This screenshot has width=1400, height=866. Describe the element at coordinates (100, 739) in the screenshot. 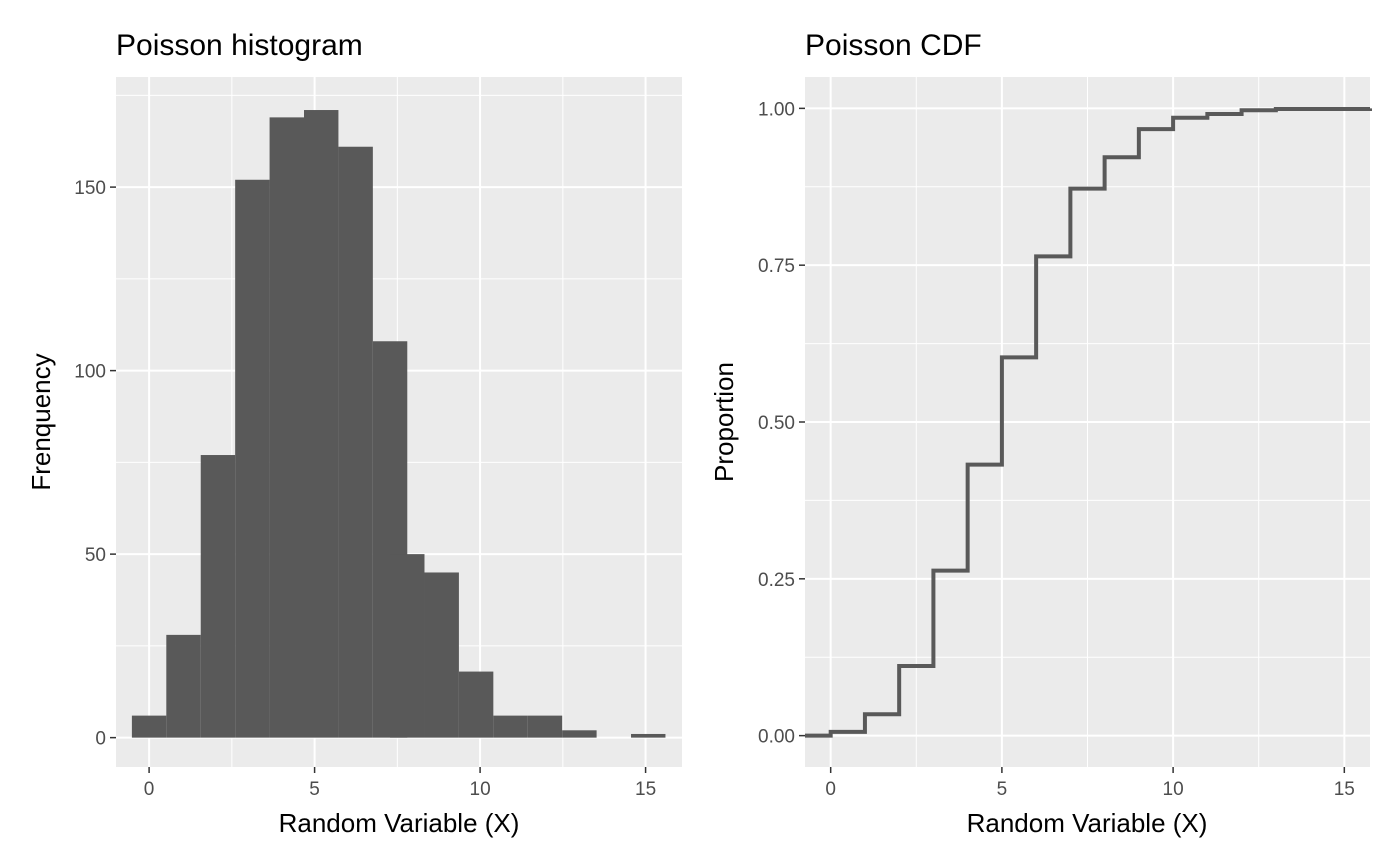

I see `histogram-y-tick-label: 0` at that location.